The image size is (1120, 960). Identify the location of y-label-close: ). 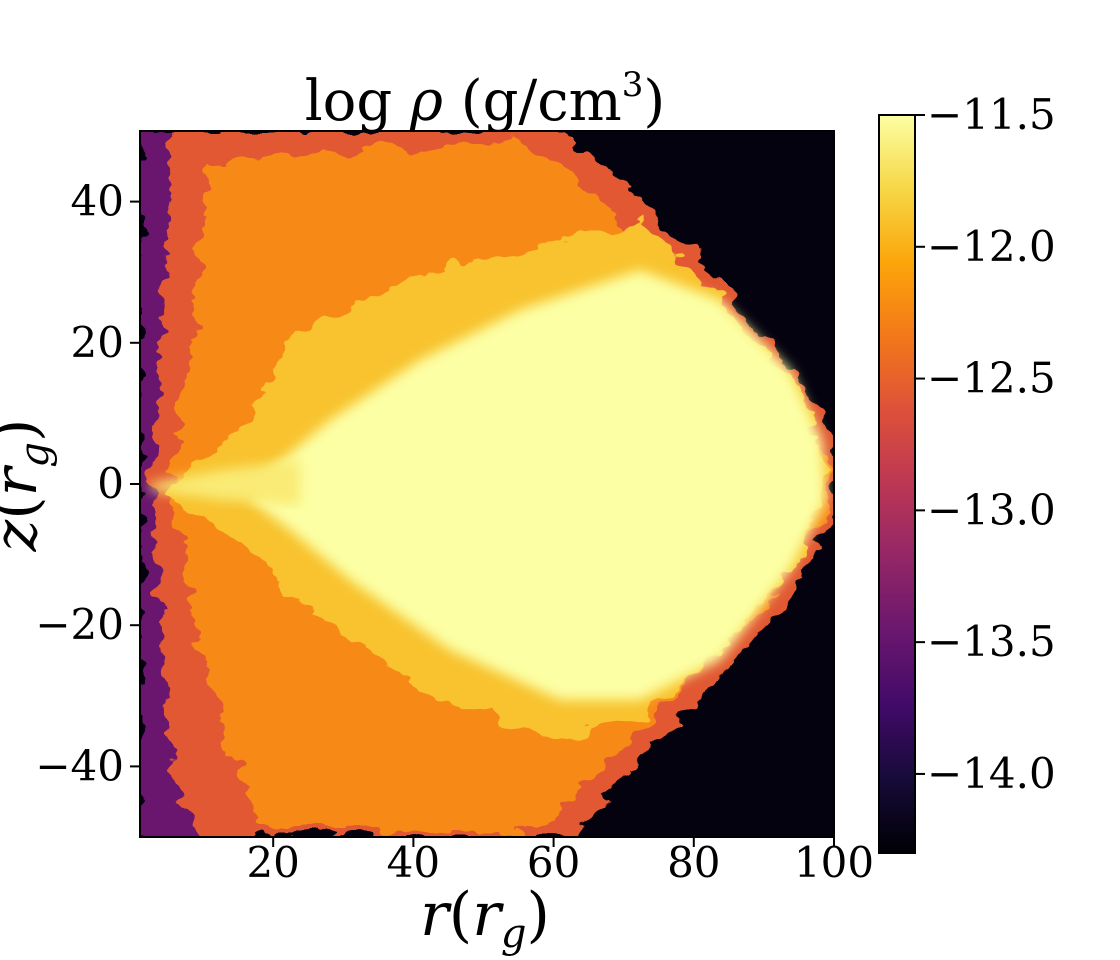
(25, 430).